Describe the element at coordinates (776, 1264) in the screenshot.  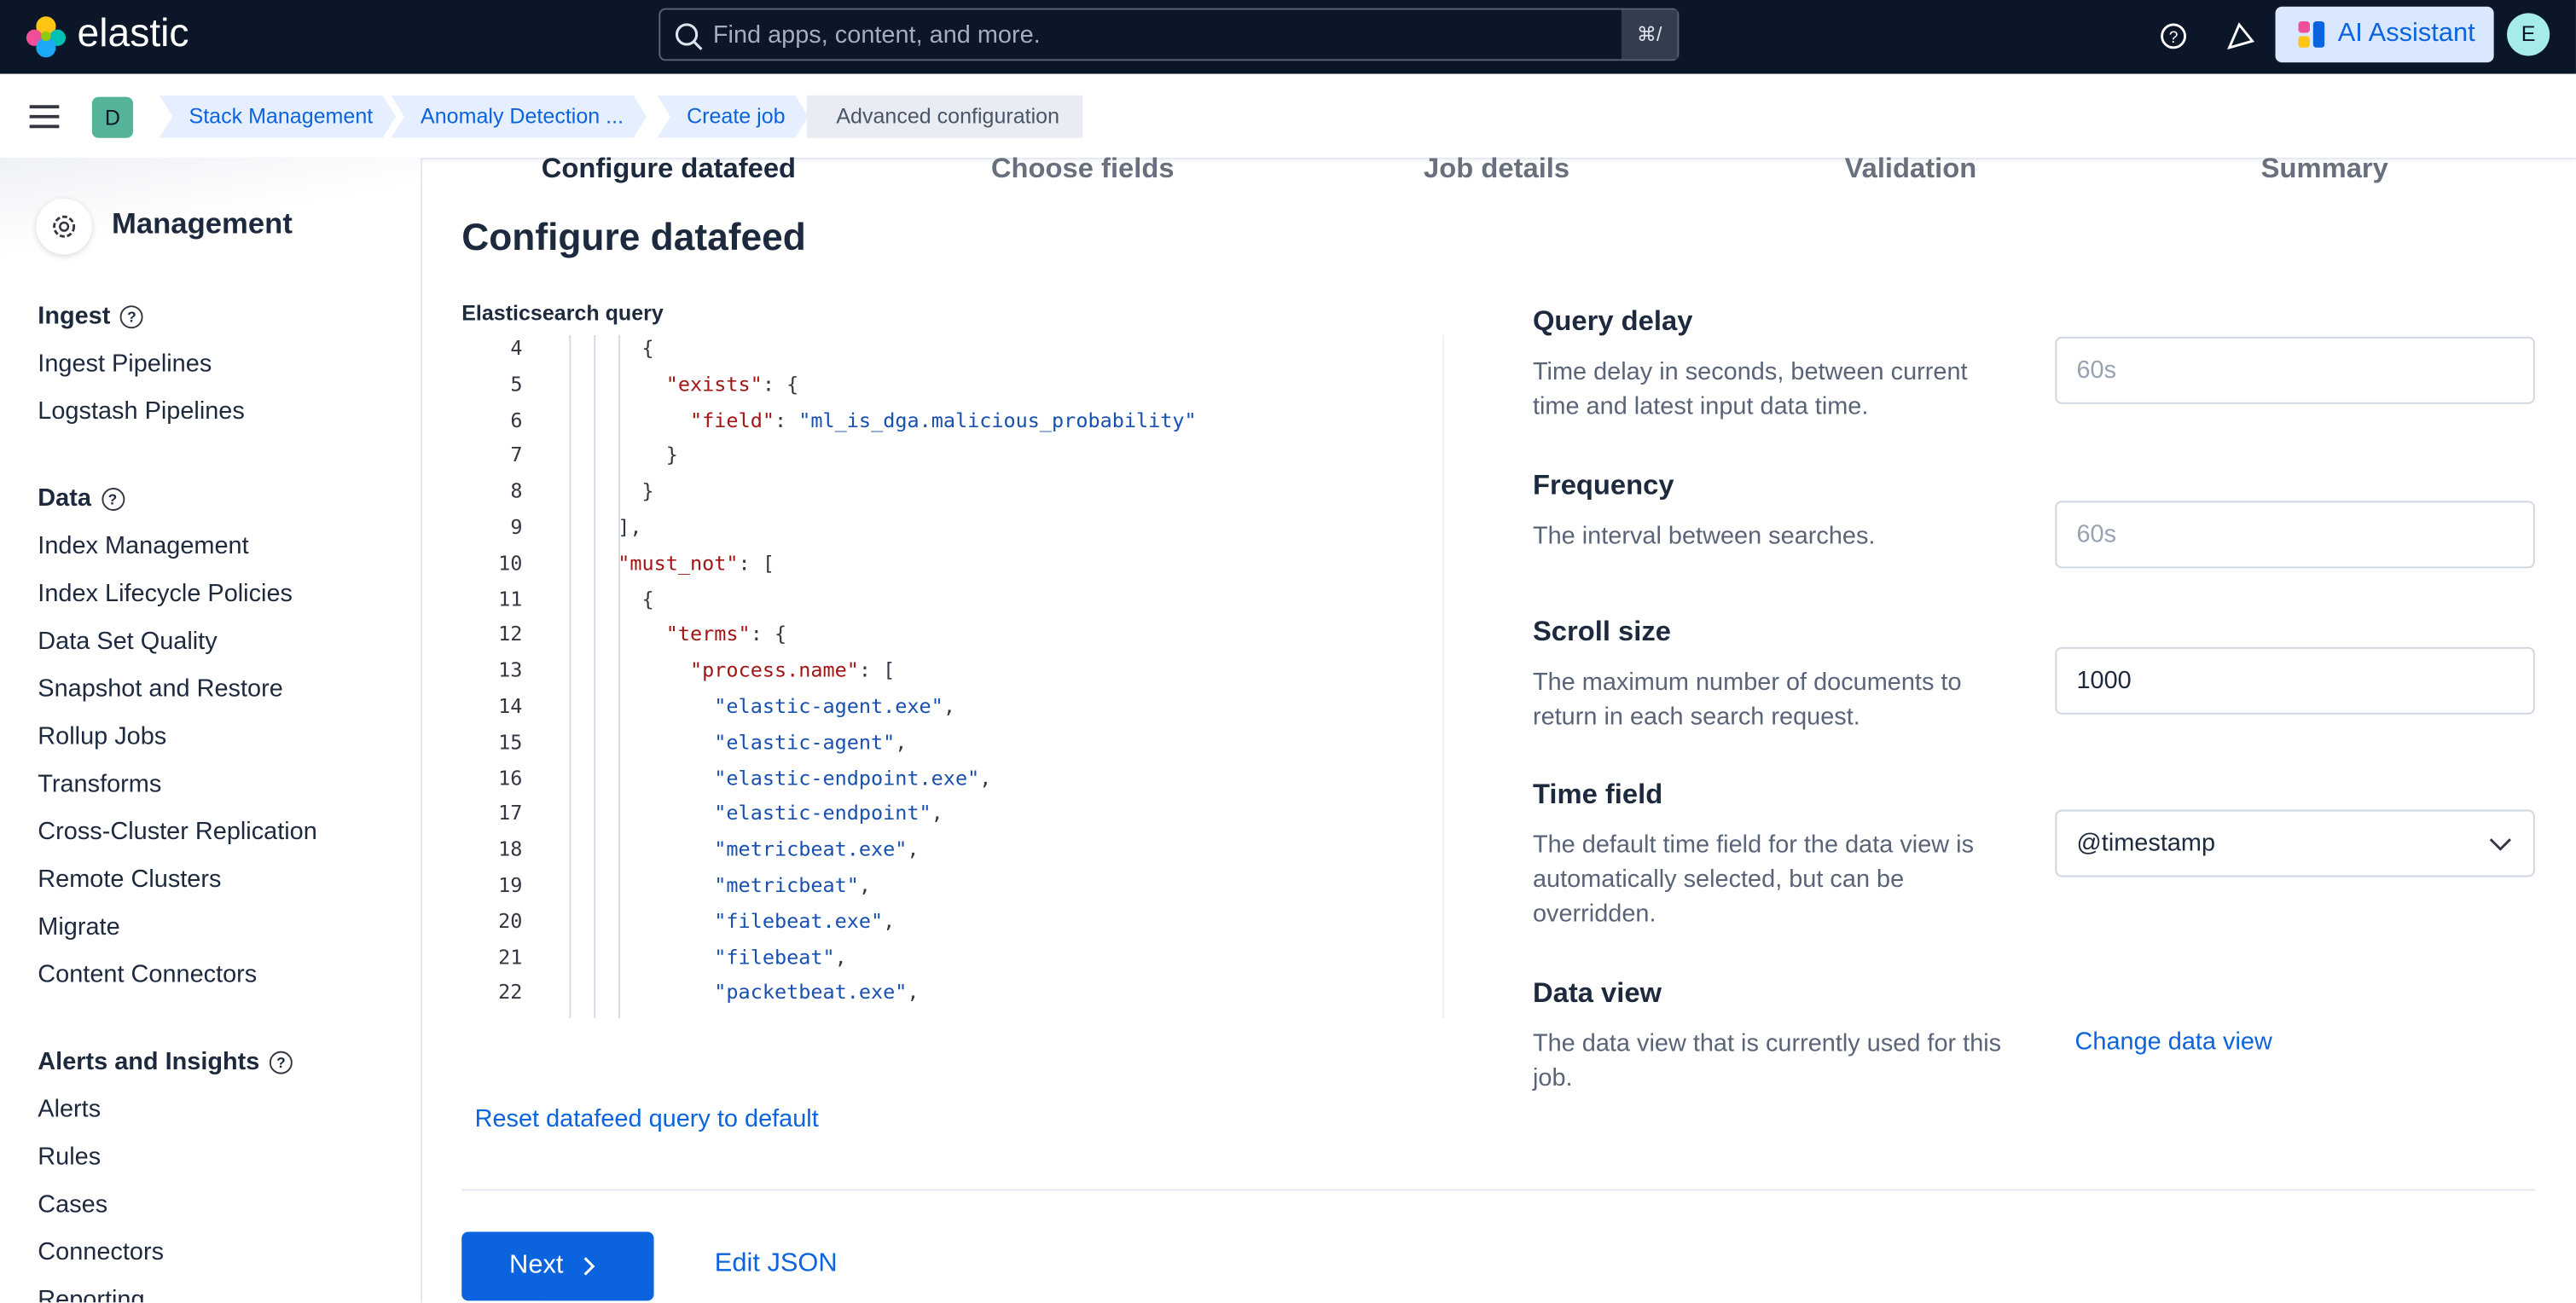
I see `edit-json-link: Edit JSON` at that location.